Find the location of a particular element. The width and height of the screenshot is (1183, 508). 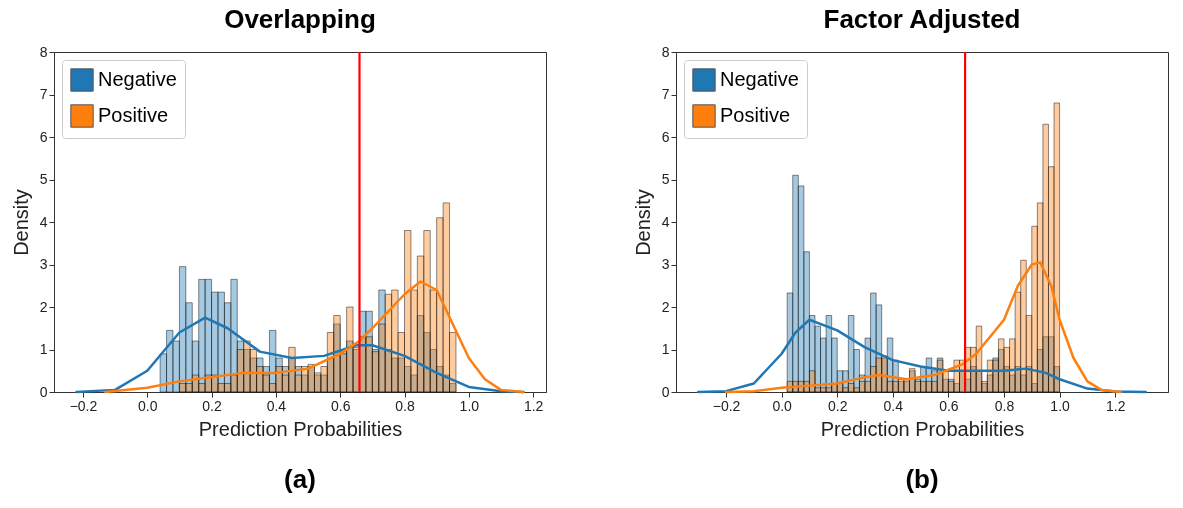

chart-title: Factor Adjusted is located at coordinates (922, 19).